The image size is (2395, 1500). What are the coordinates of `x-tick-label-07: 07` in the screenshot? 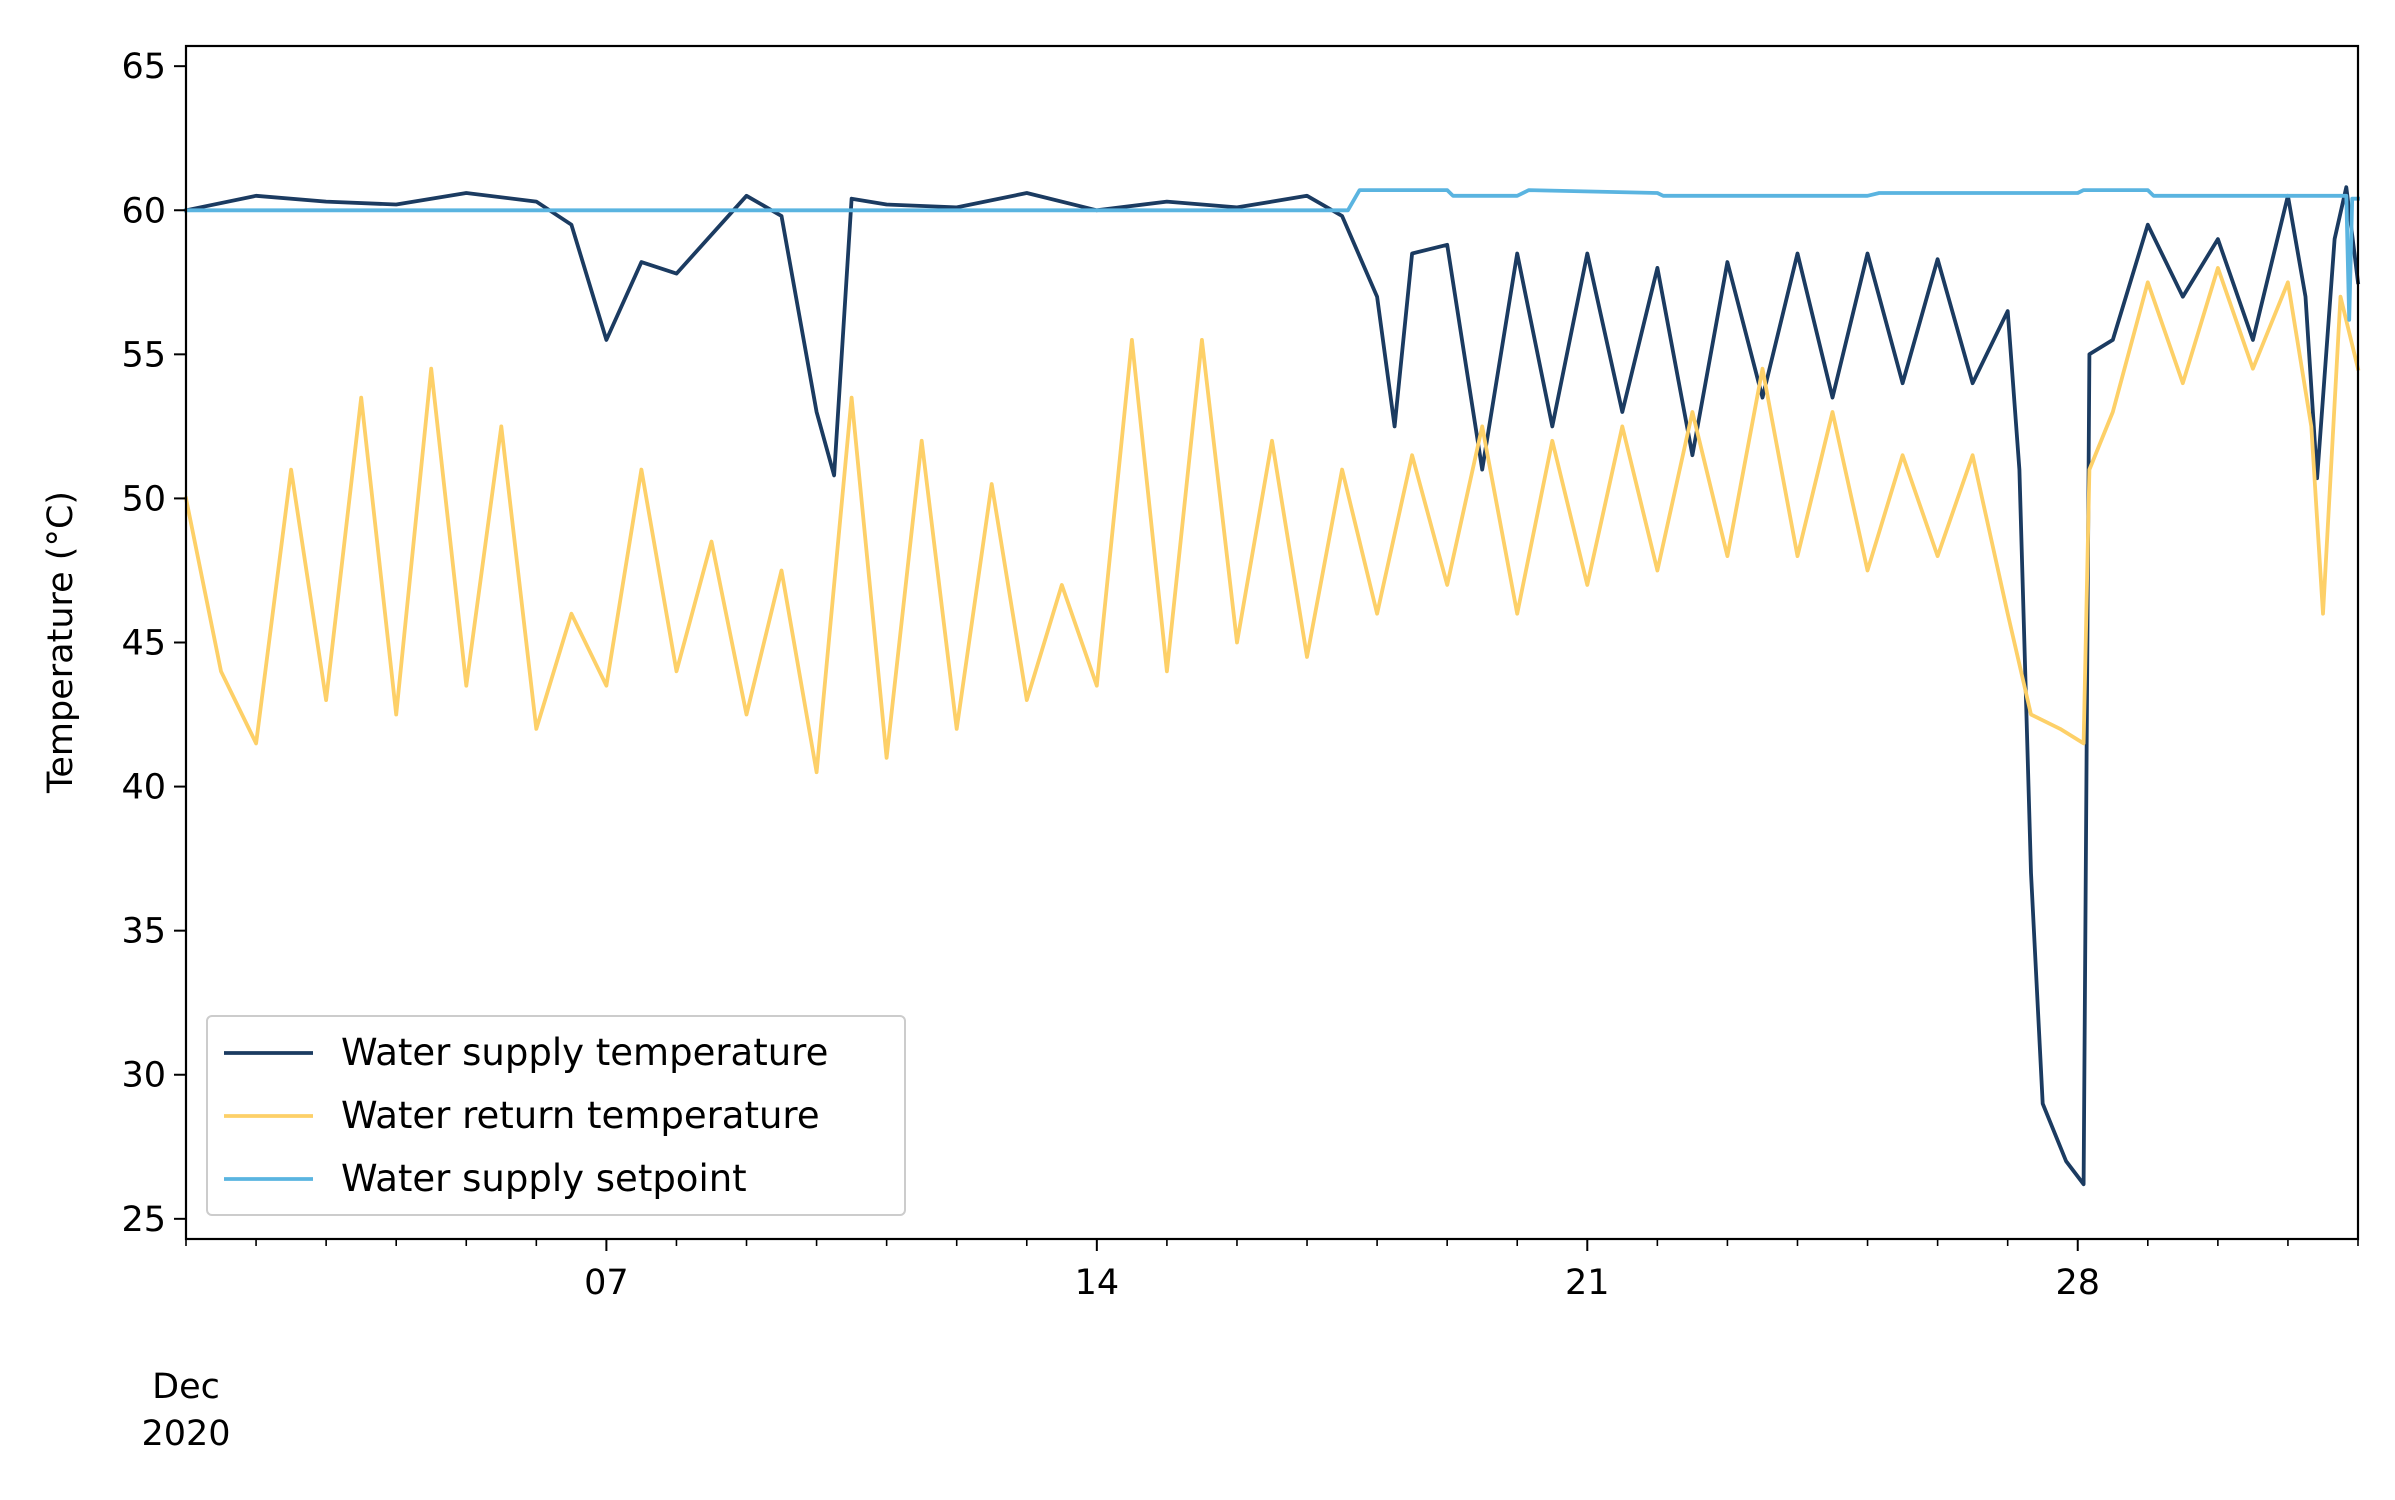 It's located at (606, 1283).